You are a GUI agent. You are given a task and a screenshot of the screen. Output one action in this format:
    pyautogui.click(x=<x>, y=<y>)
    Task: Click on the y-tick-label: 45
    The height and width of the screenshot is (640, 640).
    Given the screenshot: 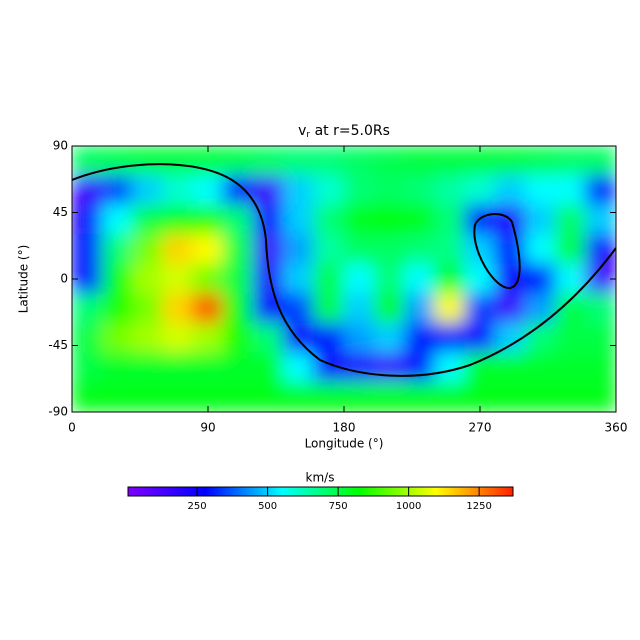 What is the action you would take?
    pyautogui.click(x=60, y=212)
    